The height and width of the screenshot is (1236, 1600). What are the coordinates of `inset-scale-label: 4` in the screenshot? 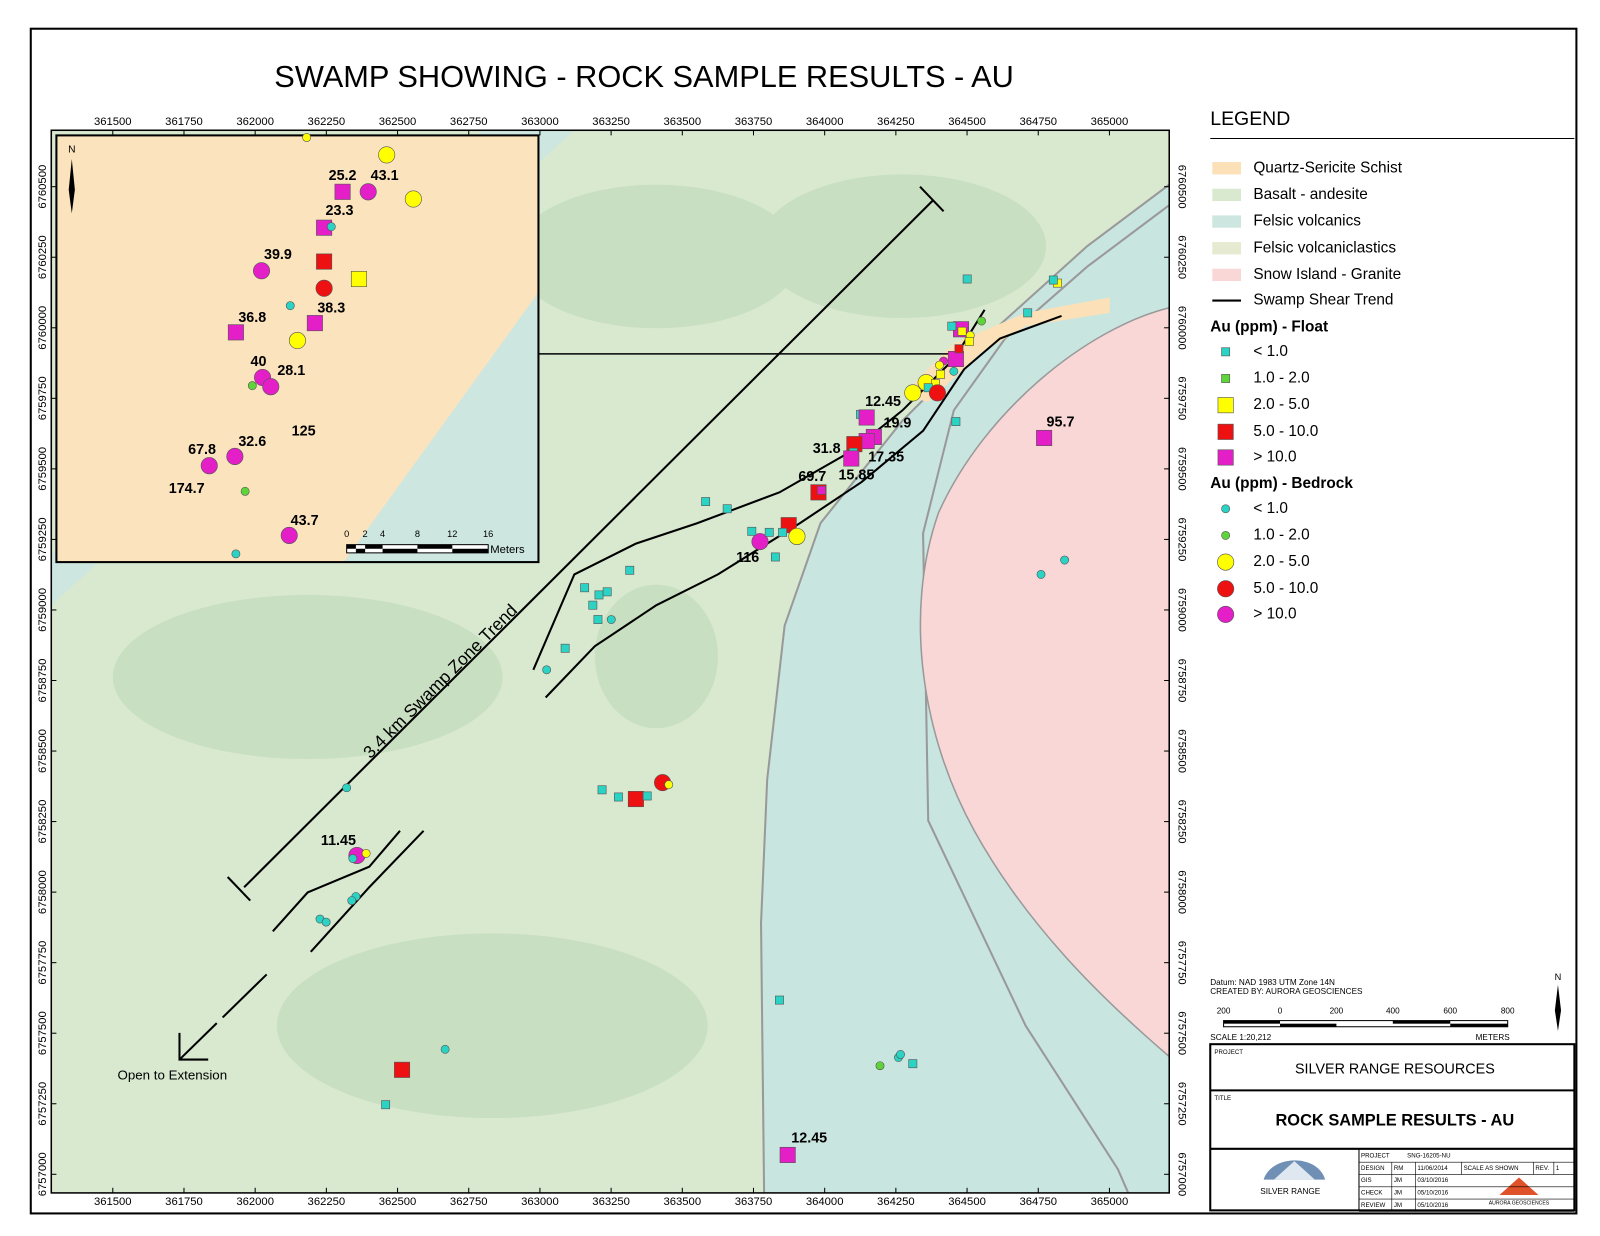 It's located at (382, 534).